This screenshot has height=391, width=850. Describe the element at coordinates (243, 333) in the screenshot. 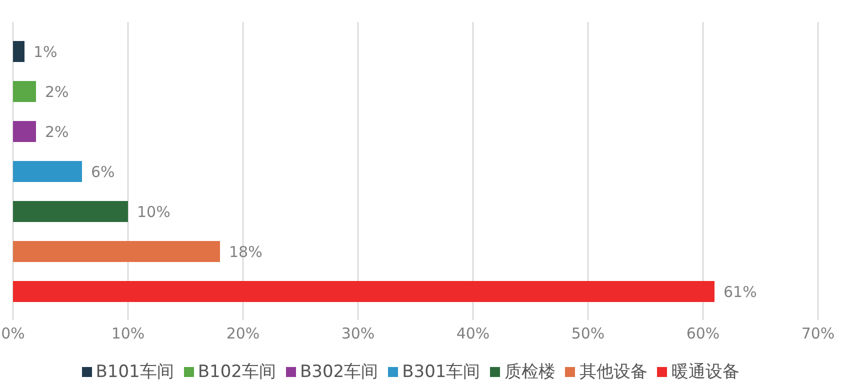

I see `x-tick-label: 20%` at that location.